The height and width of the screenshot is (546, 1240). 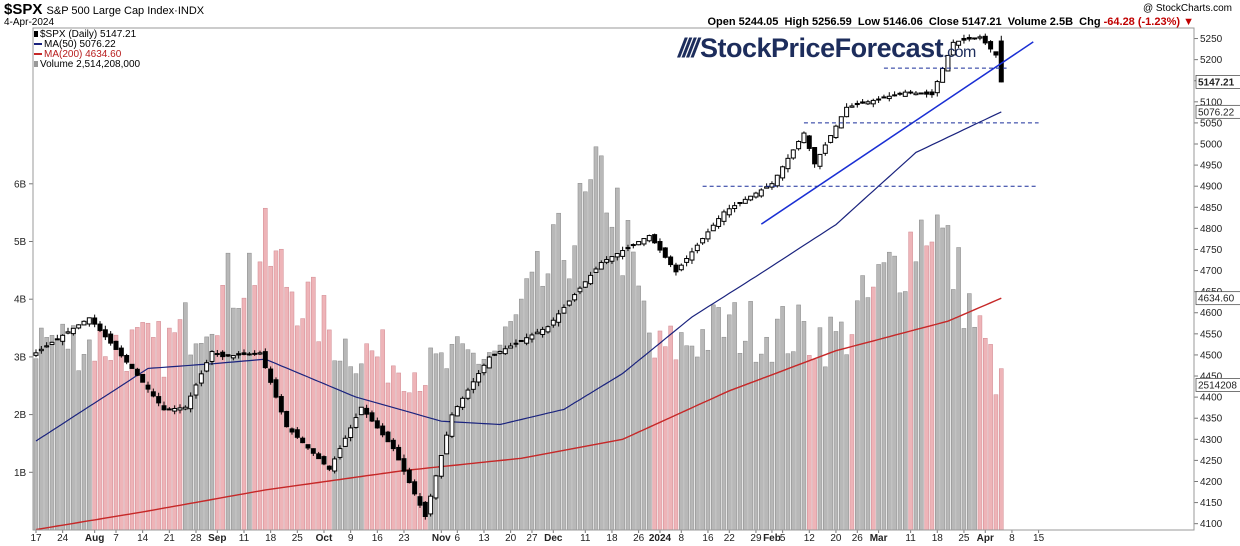 I want to click on credit: @ StockCharts.com, so click(x=1187, y=8).